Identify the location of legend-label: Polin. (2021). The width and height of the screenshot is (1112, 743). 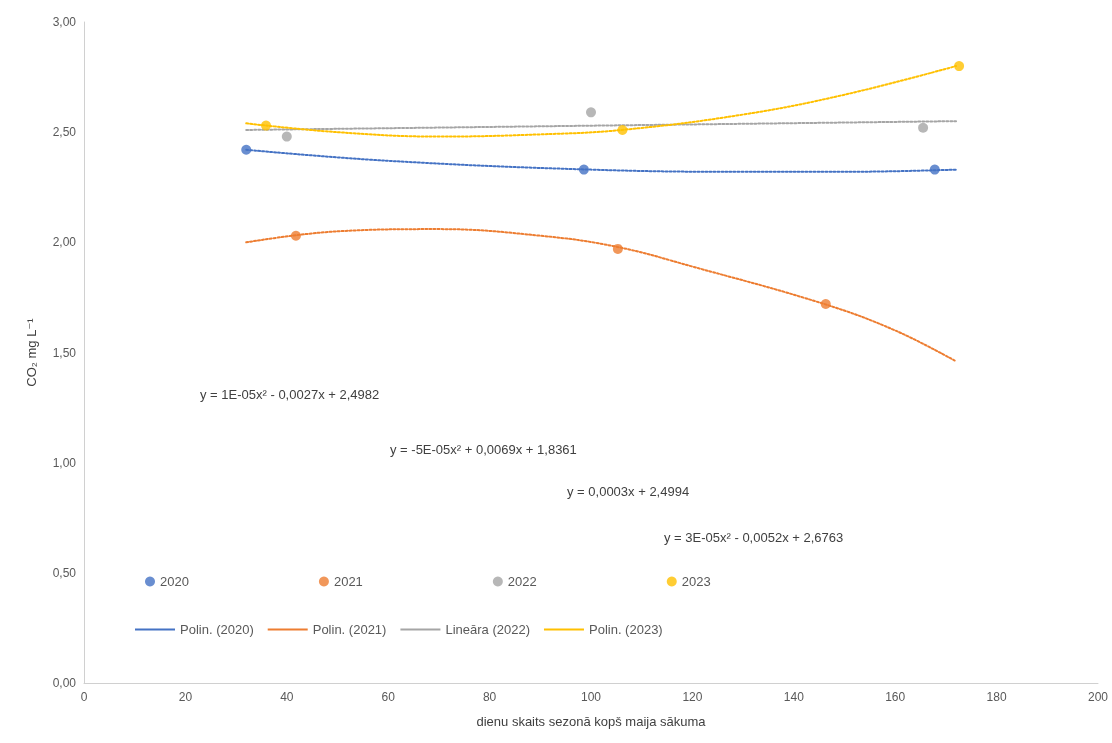
(349, 629).